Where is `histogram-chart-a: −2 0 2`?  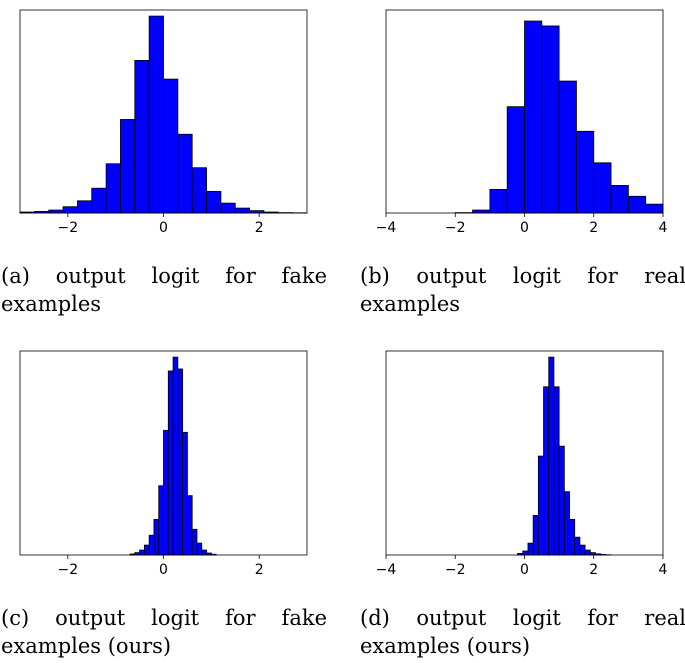 histogram-chart-a: −2 0 2 is located at coordinates (163, 122).